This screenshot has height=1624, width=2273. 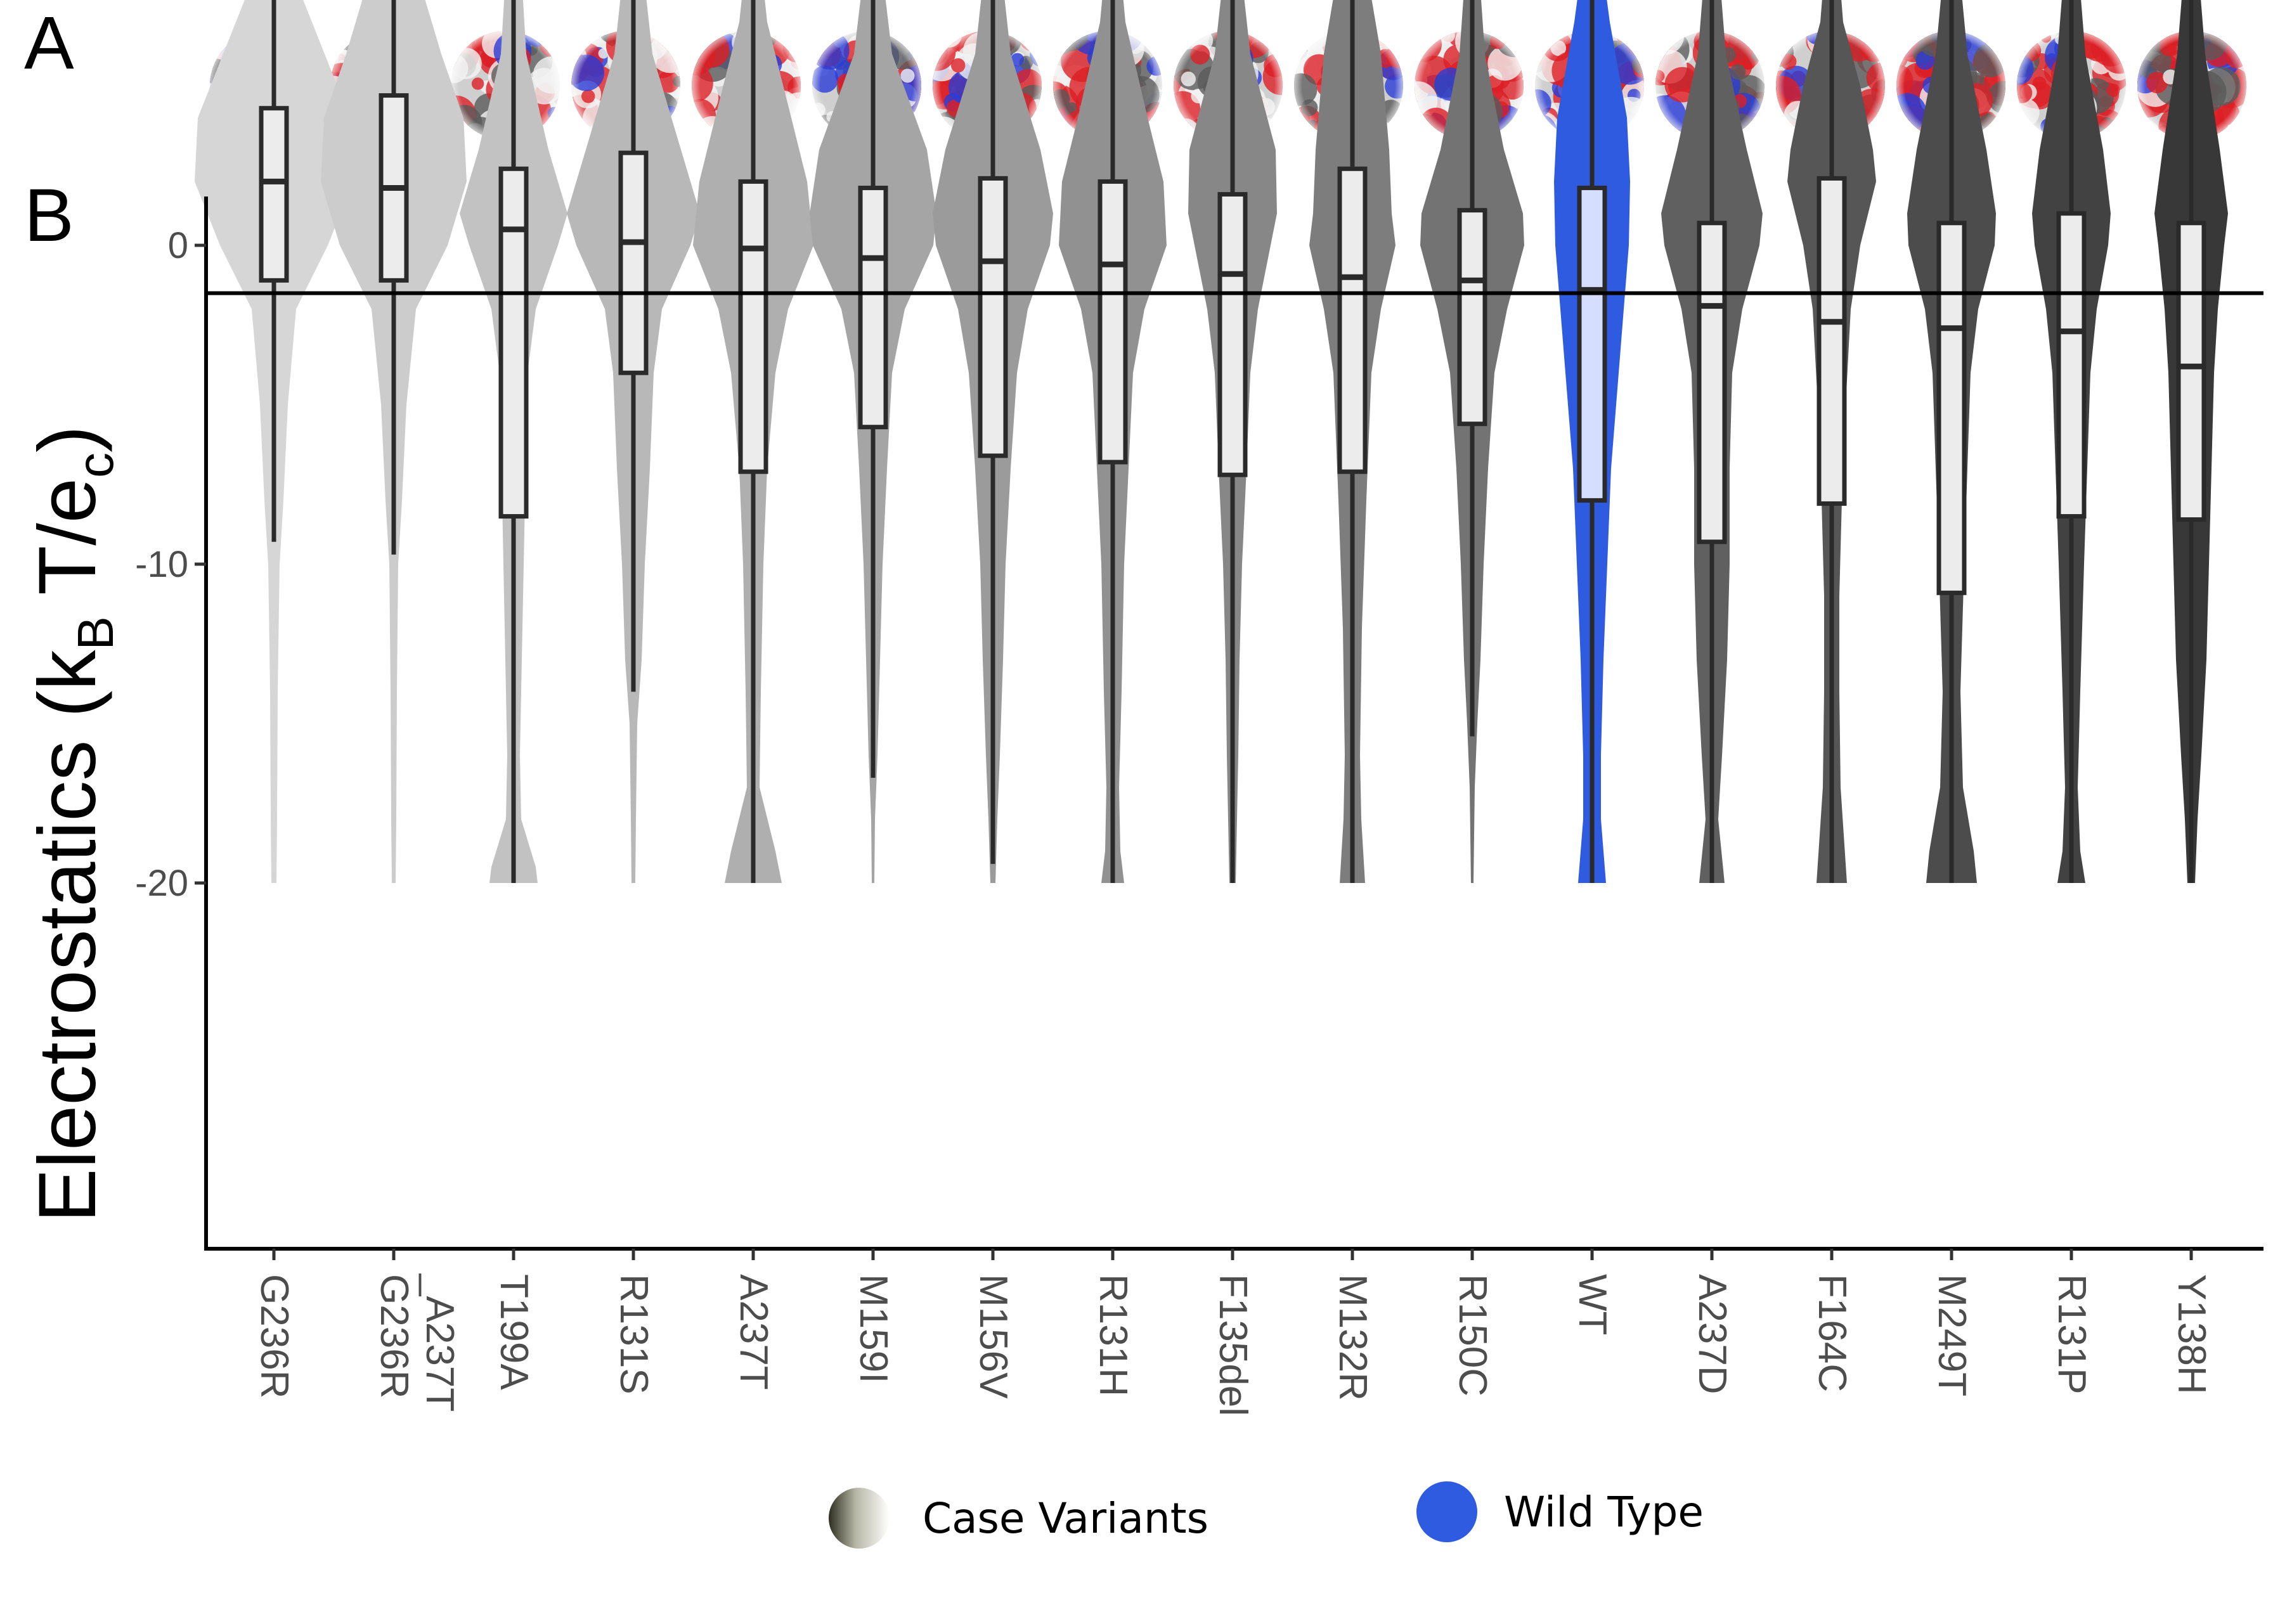 I want to click on violin-group-r150c, so click(x=1472, y=442).